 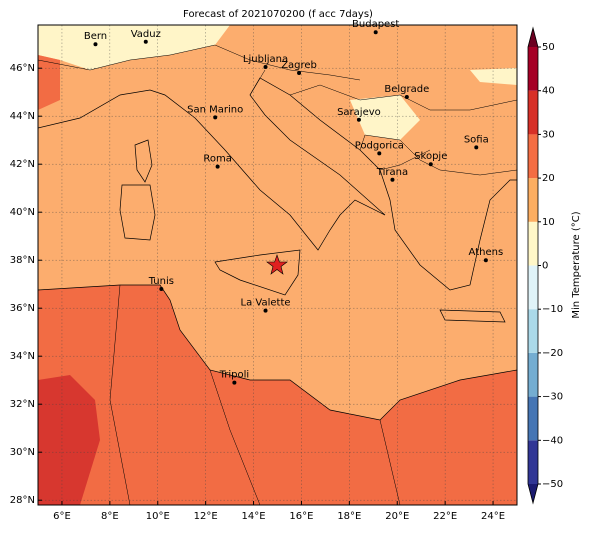 What do you see at coordinates (533, 37) in the screenshot?
I see `colorbar-over` at bounding box center [533, 37].